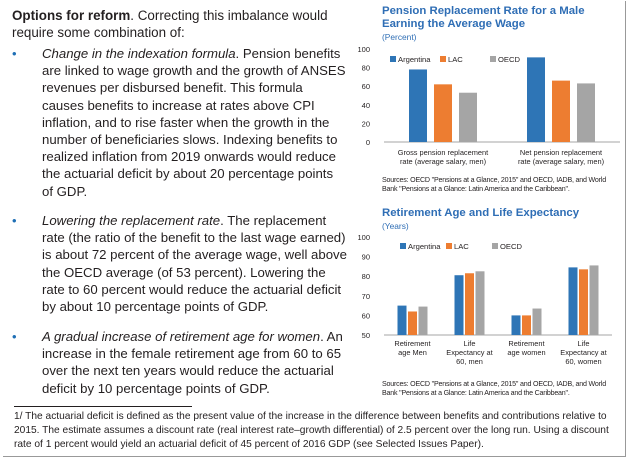 Image resolution: width=630 pixels, height=460 pixels. Describe the element at coordinates (526, 352) in the screenshot. I see `category-label: age women` at that location.